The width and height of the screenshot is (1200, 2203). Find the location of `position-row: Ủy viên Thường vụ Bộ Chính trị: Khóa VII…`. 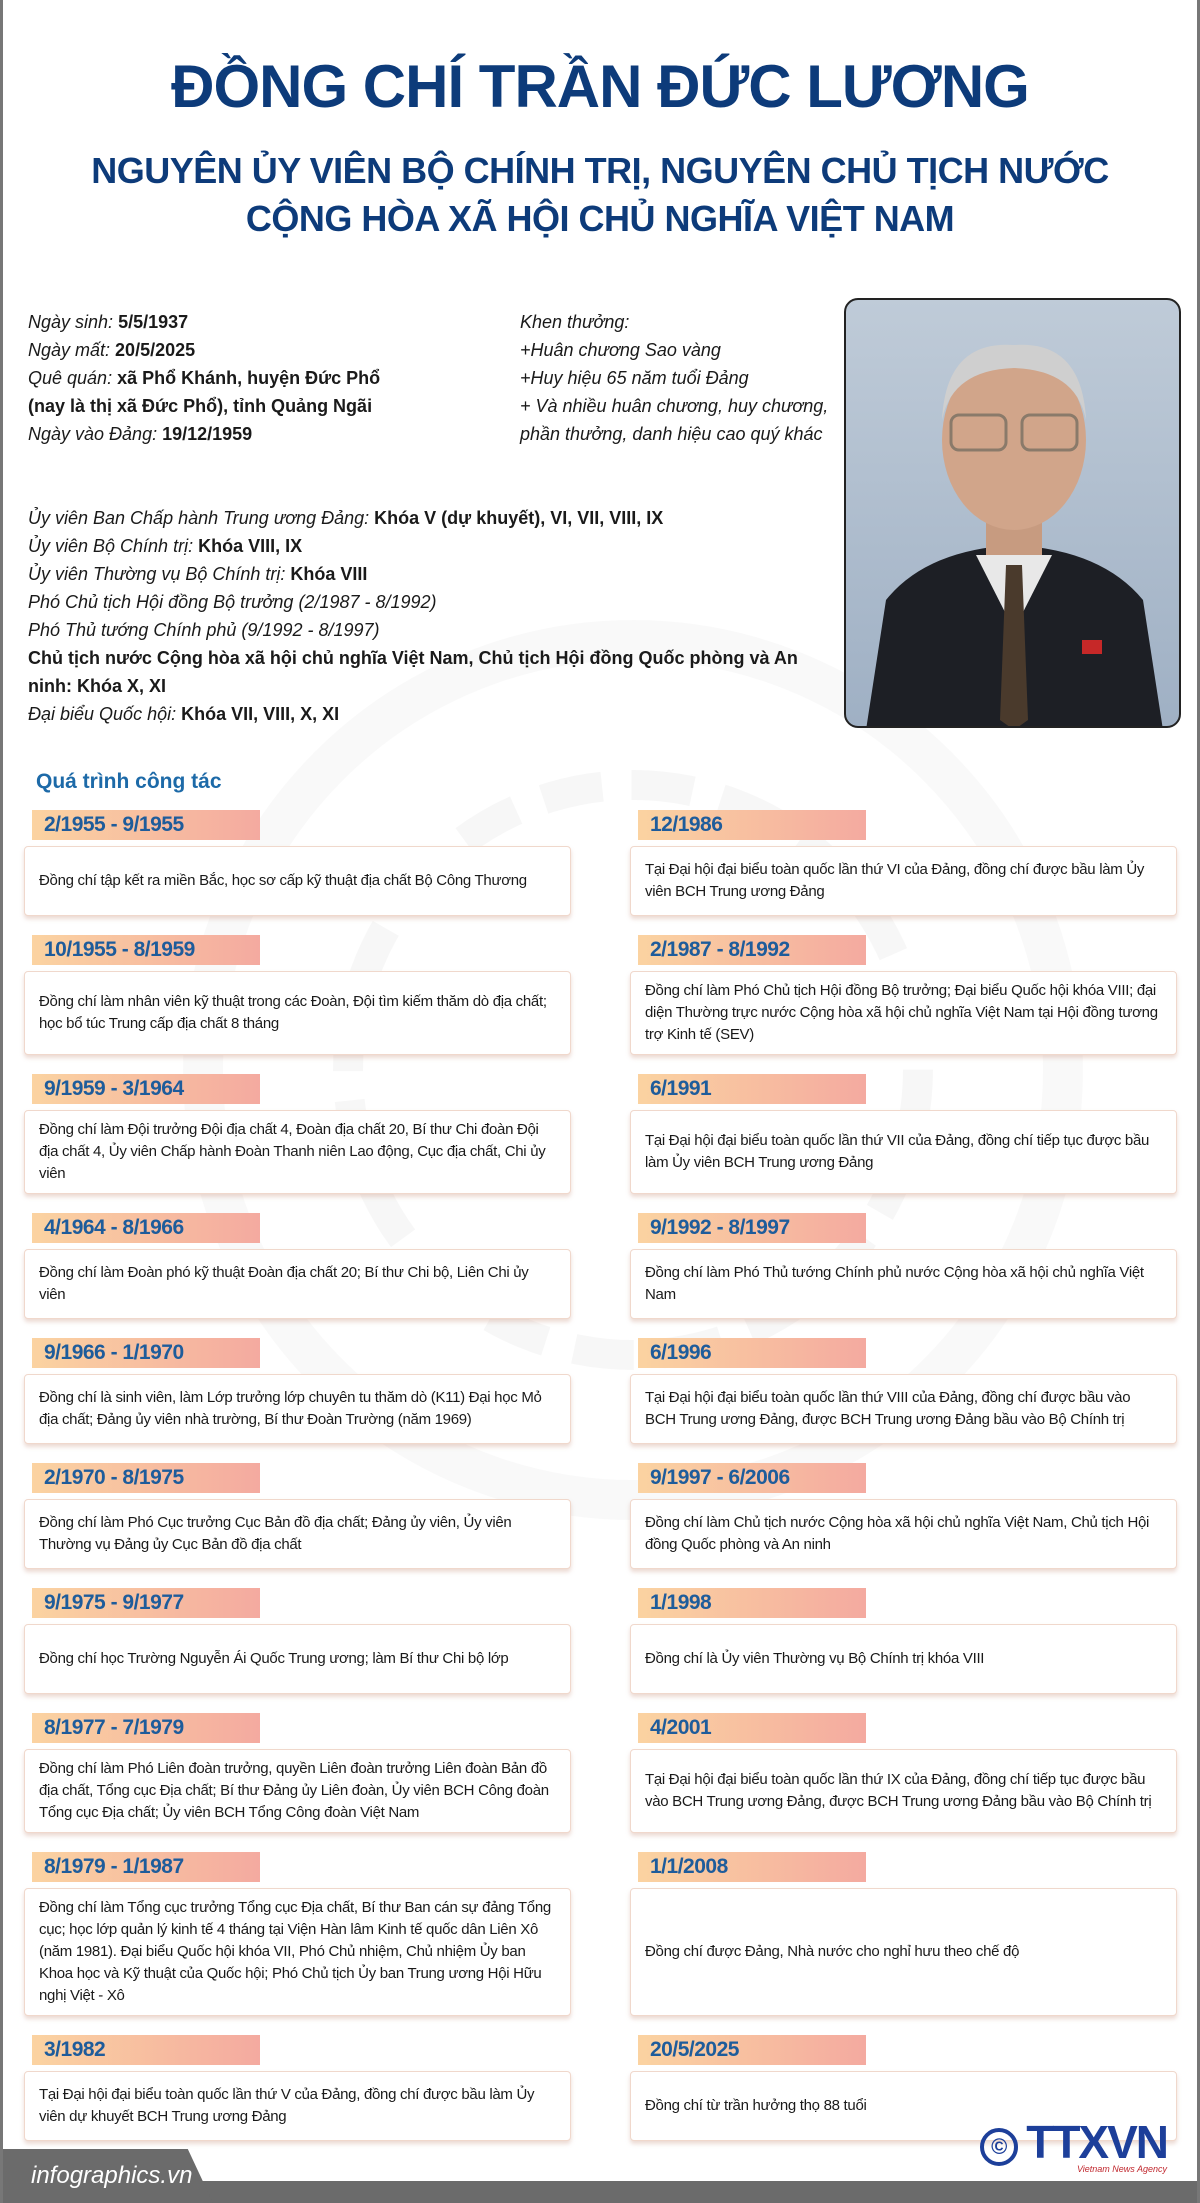

position-row: Ủy viên Thường vụ Bộ Chính trị: Khóa VII… is located at coordinates (428, 574).